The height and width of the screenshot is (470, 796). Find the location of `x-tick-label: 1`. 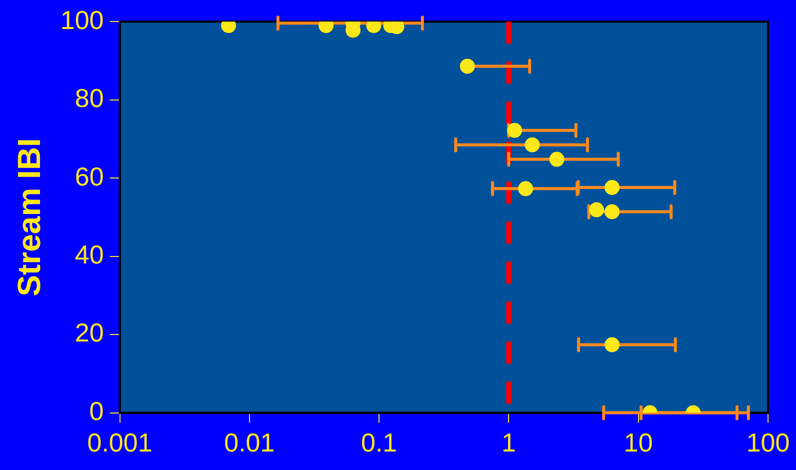

x-tick-label: 1 is located at coordinates (508, 443).